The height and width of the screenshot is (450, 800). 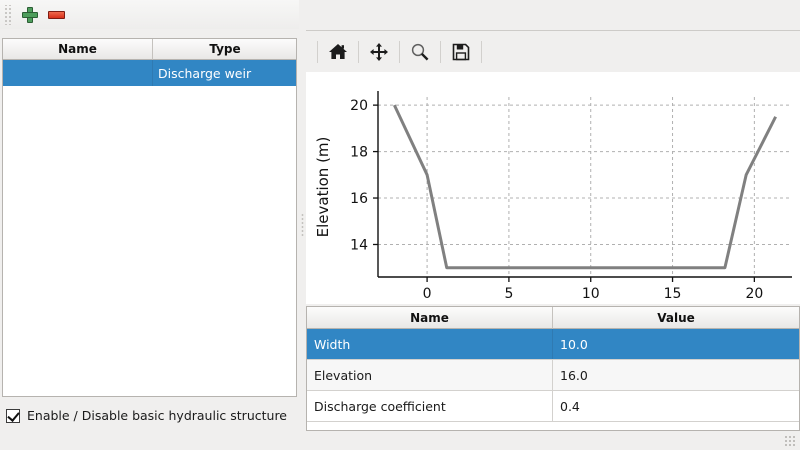 What do you see at coordinates (359, 245) in the screenshot?
I see `y-tick-label: 14` at bounding box center [359, 245].